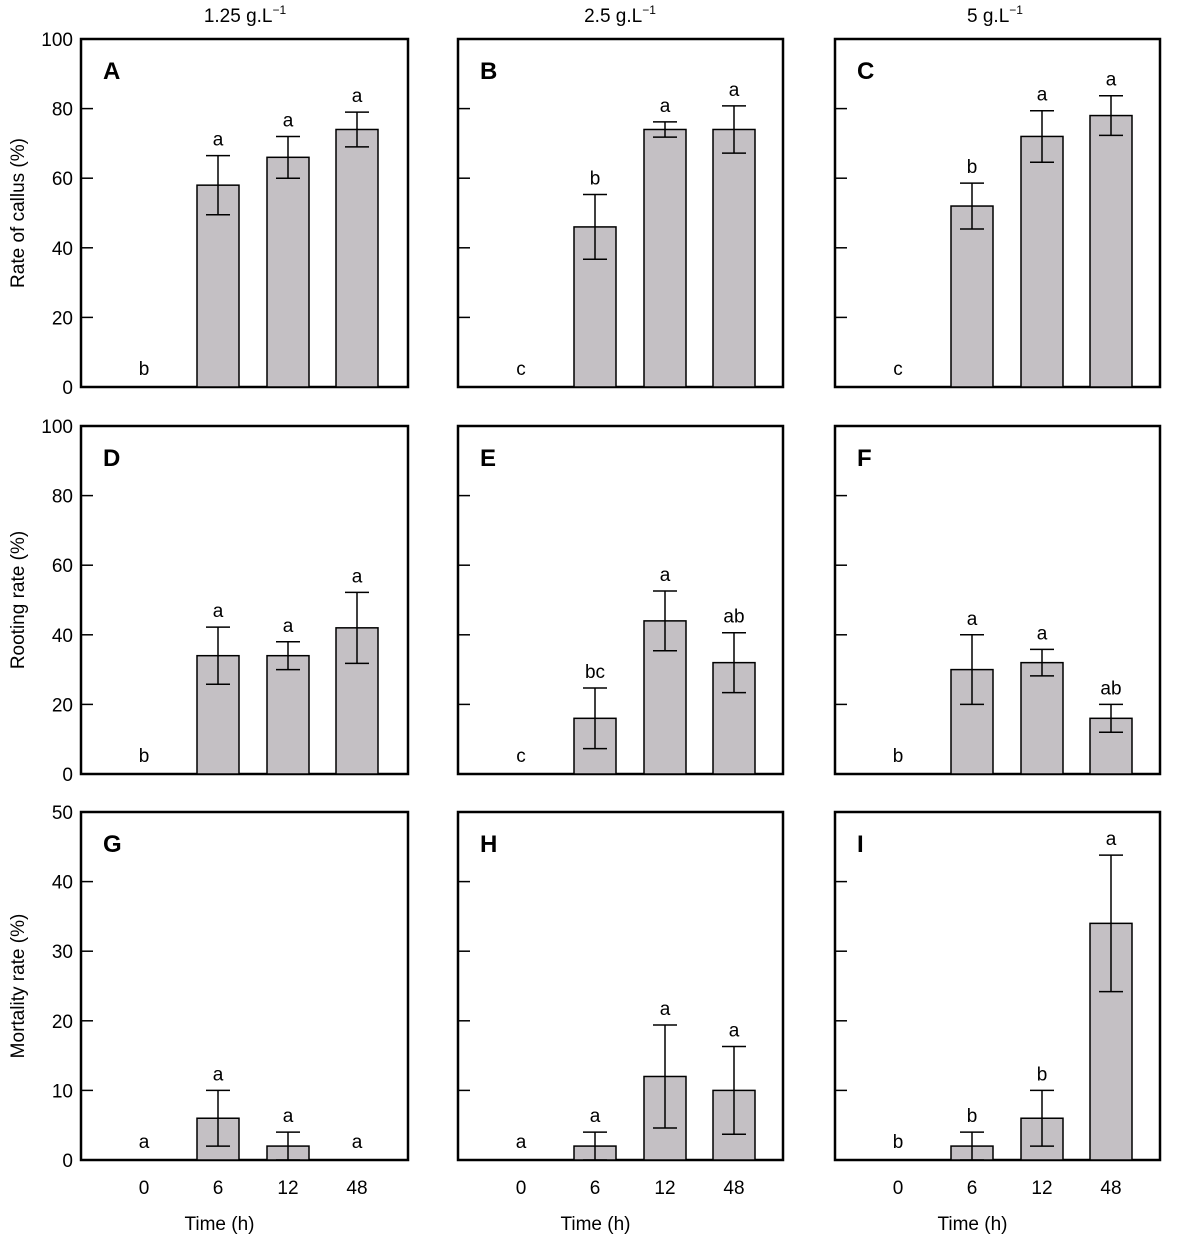  I want to click on panel-C: Cc b a a, so click(997, 213).